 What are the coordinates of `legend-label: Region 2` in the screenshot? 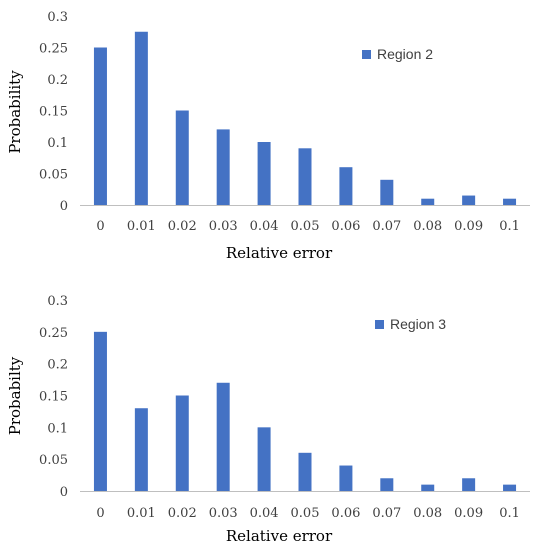 It's located at (405, 54).